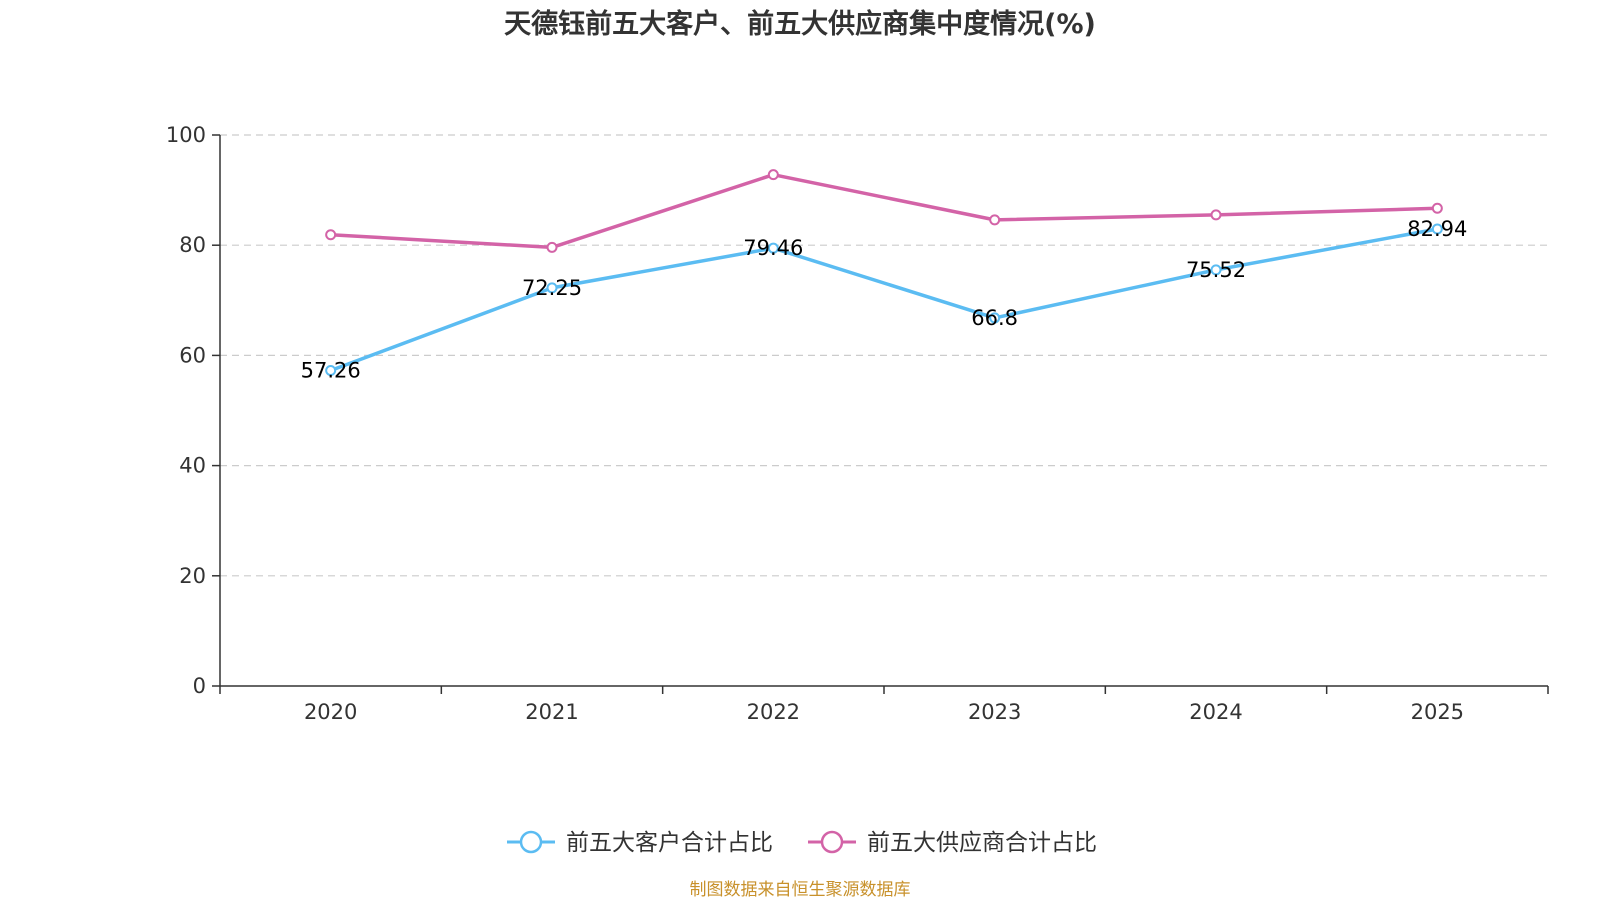 The width and height of the screenshot is (1600, 900). What do you see at coordinates (773, 712) in the screenshot?
I see `x-tick-label: 2022` at bounding box center [773, 712].